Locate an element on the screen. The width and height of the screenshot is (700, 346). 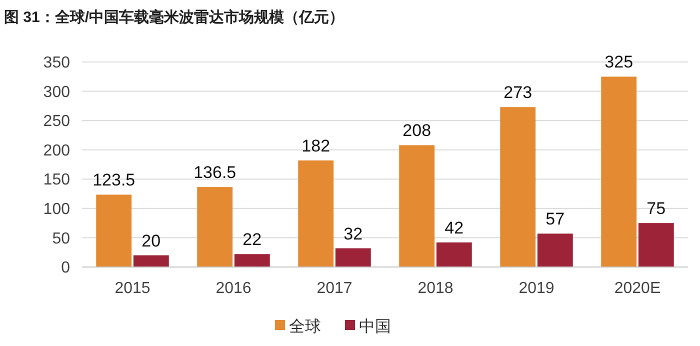
x-tick-label: 2018 is located at coordinates (436, 288).